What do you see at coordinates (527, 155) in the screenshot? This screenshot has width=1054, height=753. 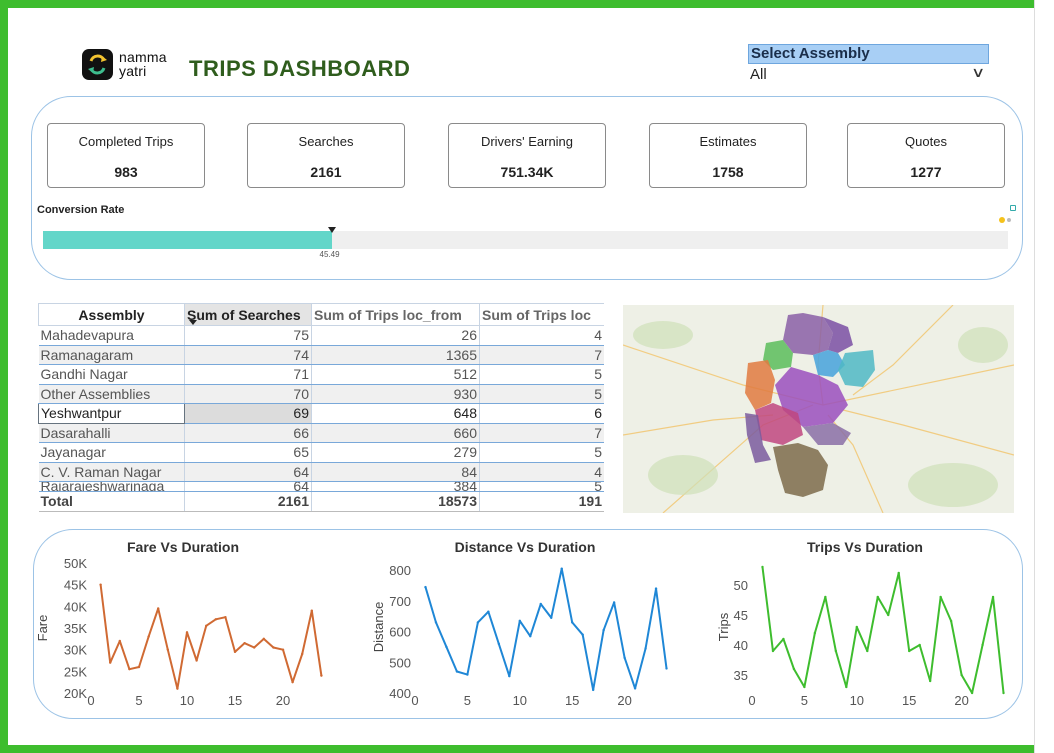 I see `kpi-card-drivers-earning: Drivers' Earning 751.34K` at bounding box center [527, 155].